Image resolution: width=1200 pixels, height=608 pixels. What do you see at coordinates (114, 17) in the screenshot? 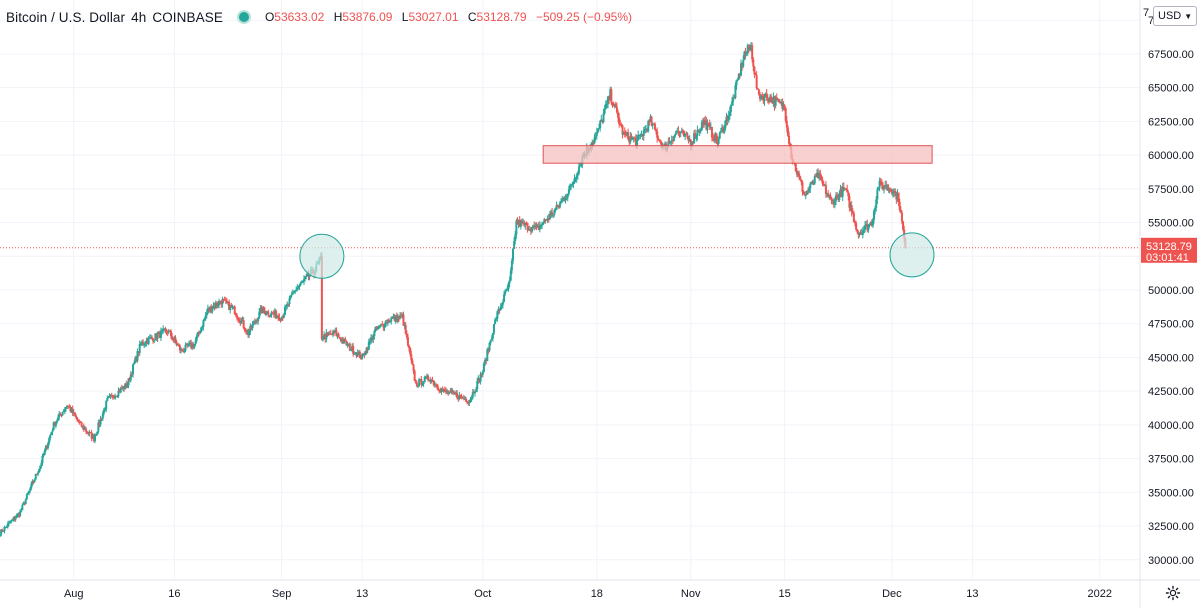
I see `symbol-title: Bitcoin / U.S. Dollar 4h COINBASE` at bounding box center [114, 17].